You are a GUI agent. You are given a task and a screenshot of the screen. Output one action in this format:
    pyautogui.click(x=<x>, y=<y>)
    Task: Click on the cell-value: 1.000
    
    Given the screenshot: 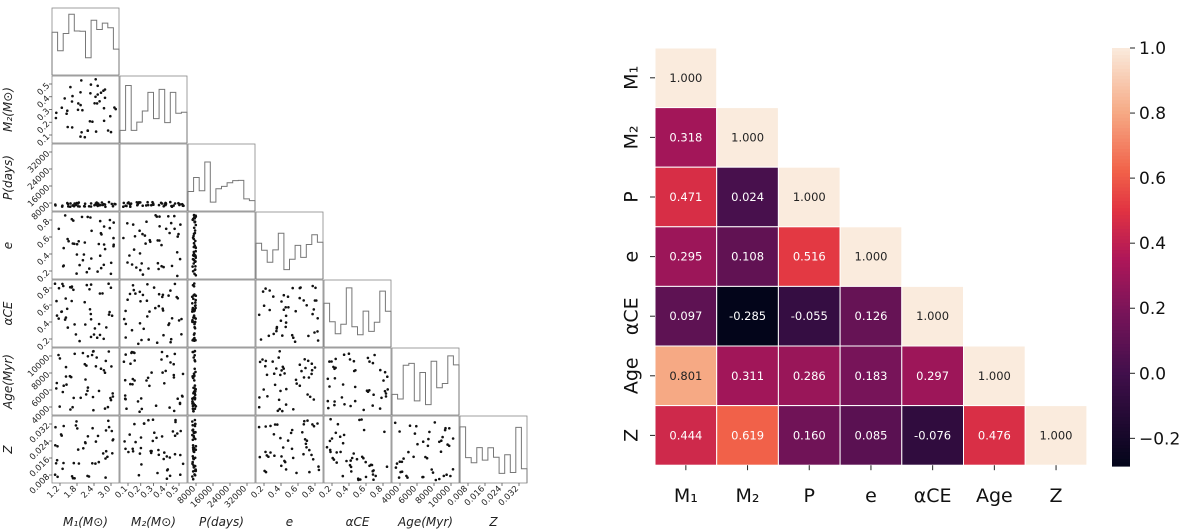 What is the action you would take?
    pyautogui.click(x=1056, y=435)
    